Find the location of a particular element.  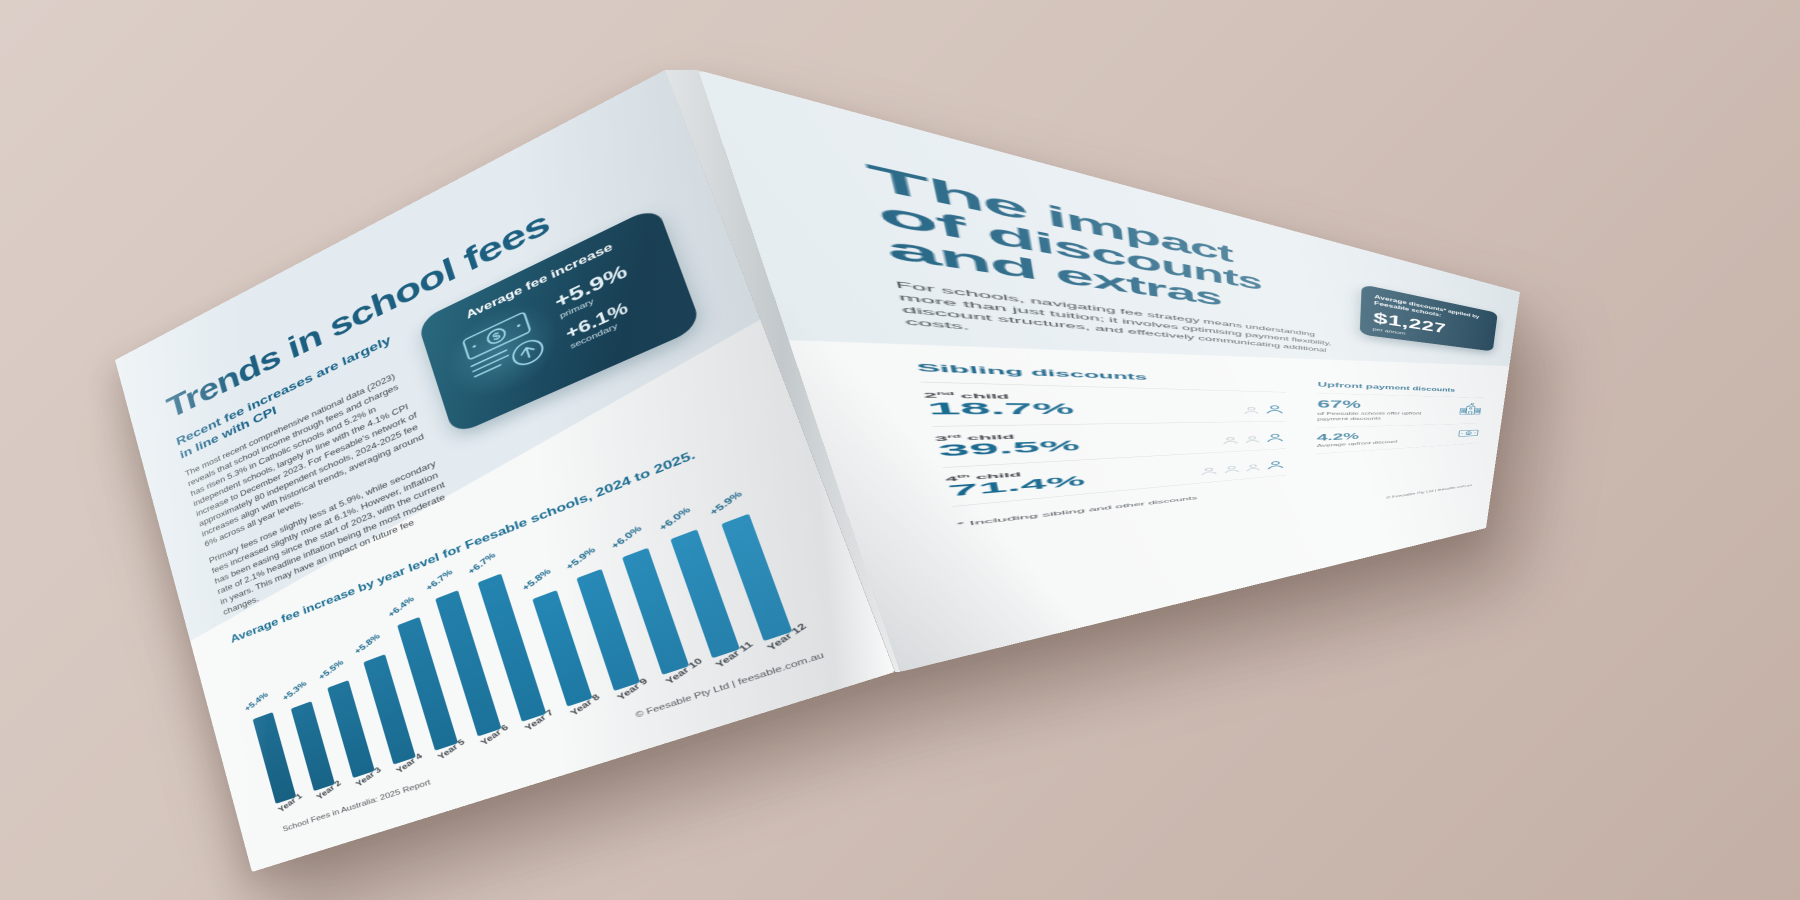

school-building-icon is located at coordinates (1470, 408).